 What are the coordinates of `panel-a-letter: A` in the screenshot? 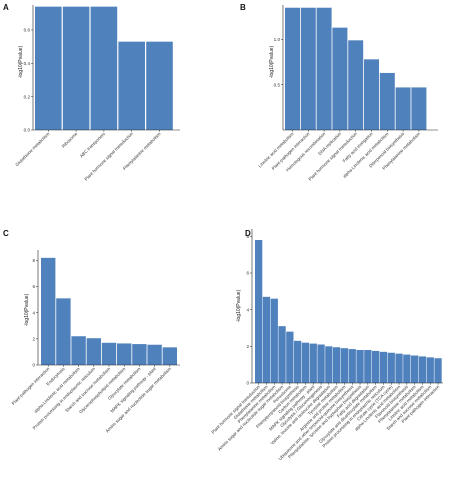 It's located at (6, 7).